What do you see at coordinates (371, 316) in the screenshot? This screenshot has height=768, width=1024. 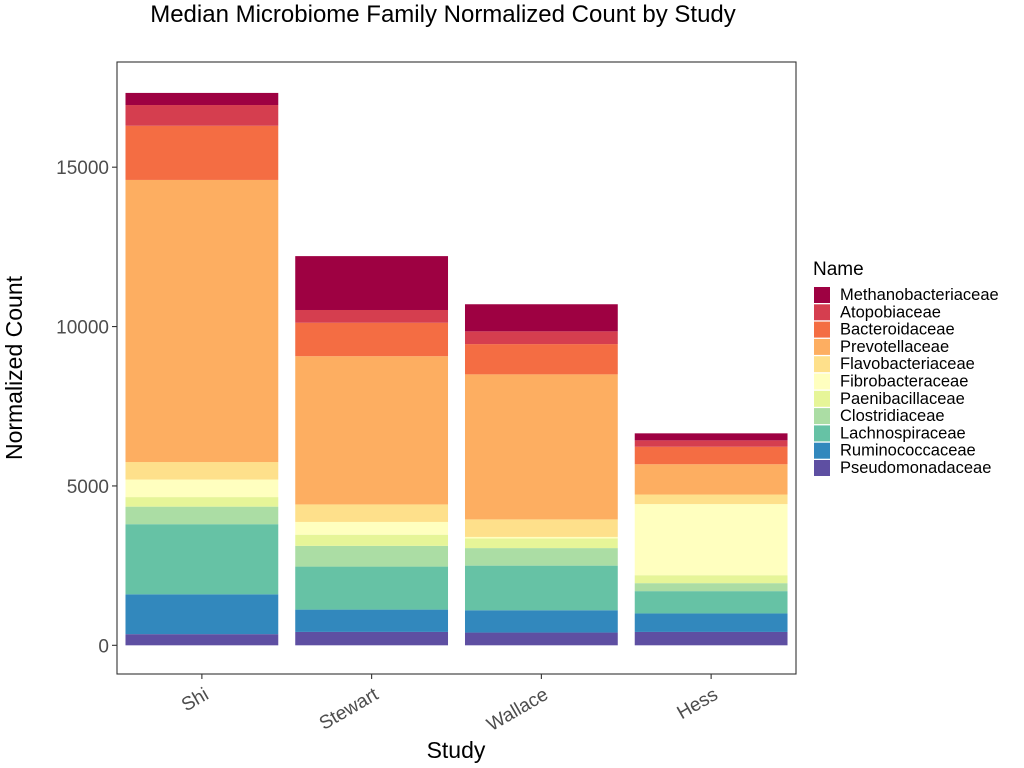 I see `bar-segment-stewart-atopobiaceae` at bounding box center [371, 316].